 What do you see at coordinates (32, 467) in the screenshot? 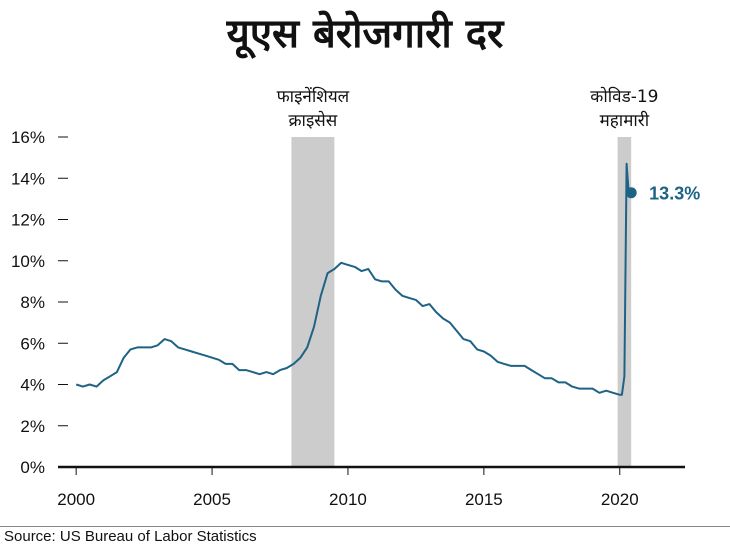
I see `y-tick-label: 0%` at bounding box center [32, 467].